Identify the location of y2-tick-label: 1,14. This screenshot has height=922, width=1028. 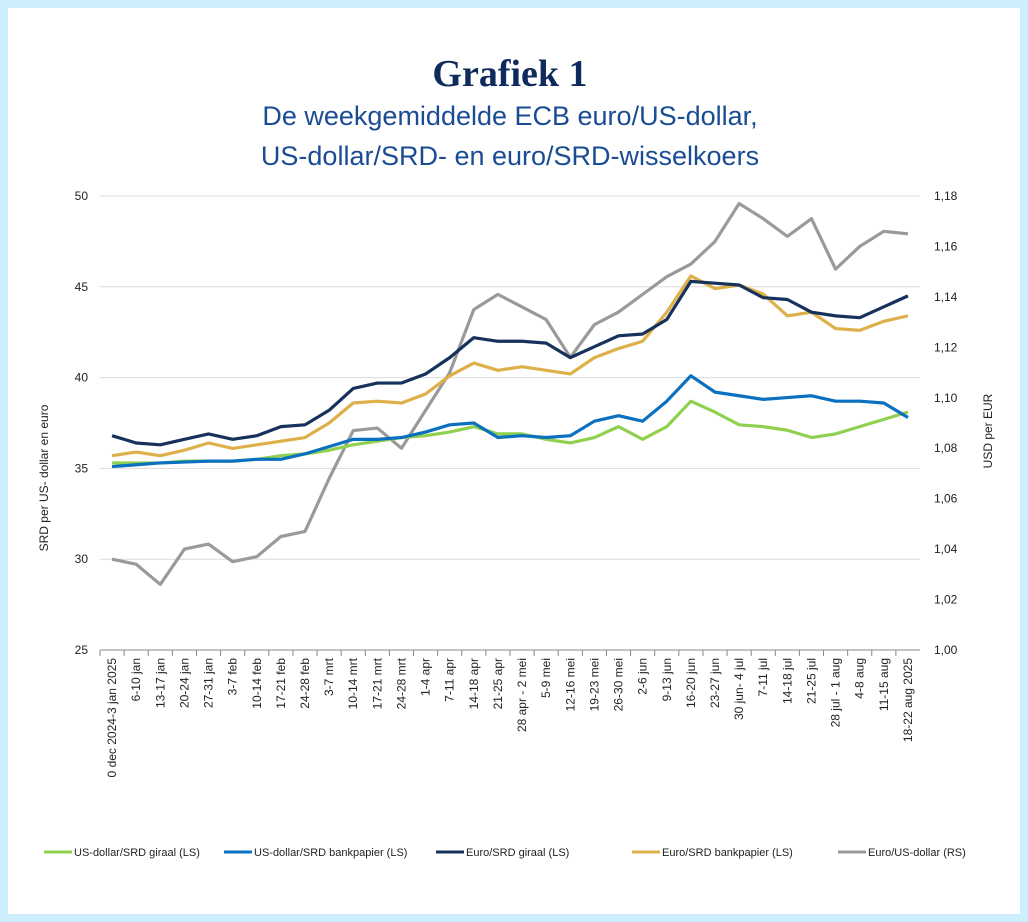
(946, 297).